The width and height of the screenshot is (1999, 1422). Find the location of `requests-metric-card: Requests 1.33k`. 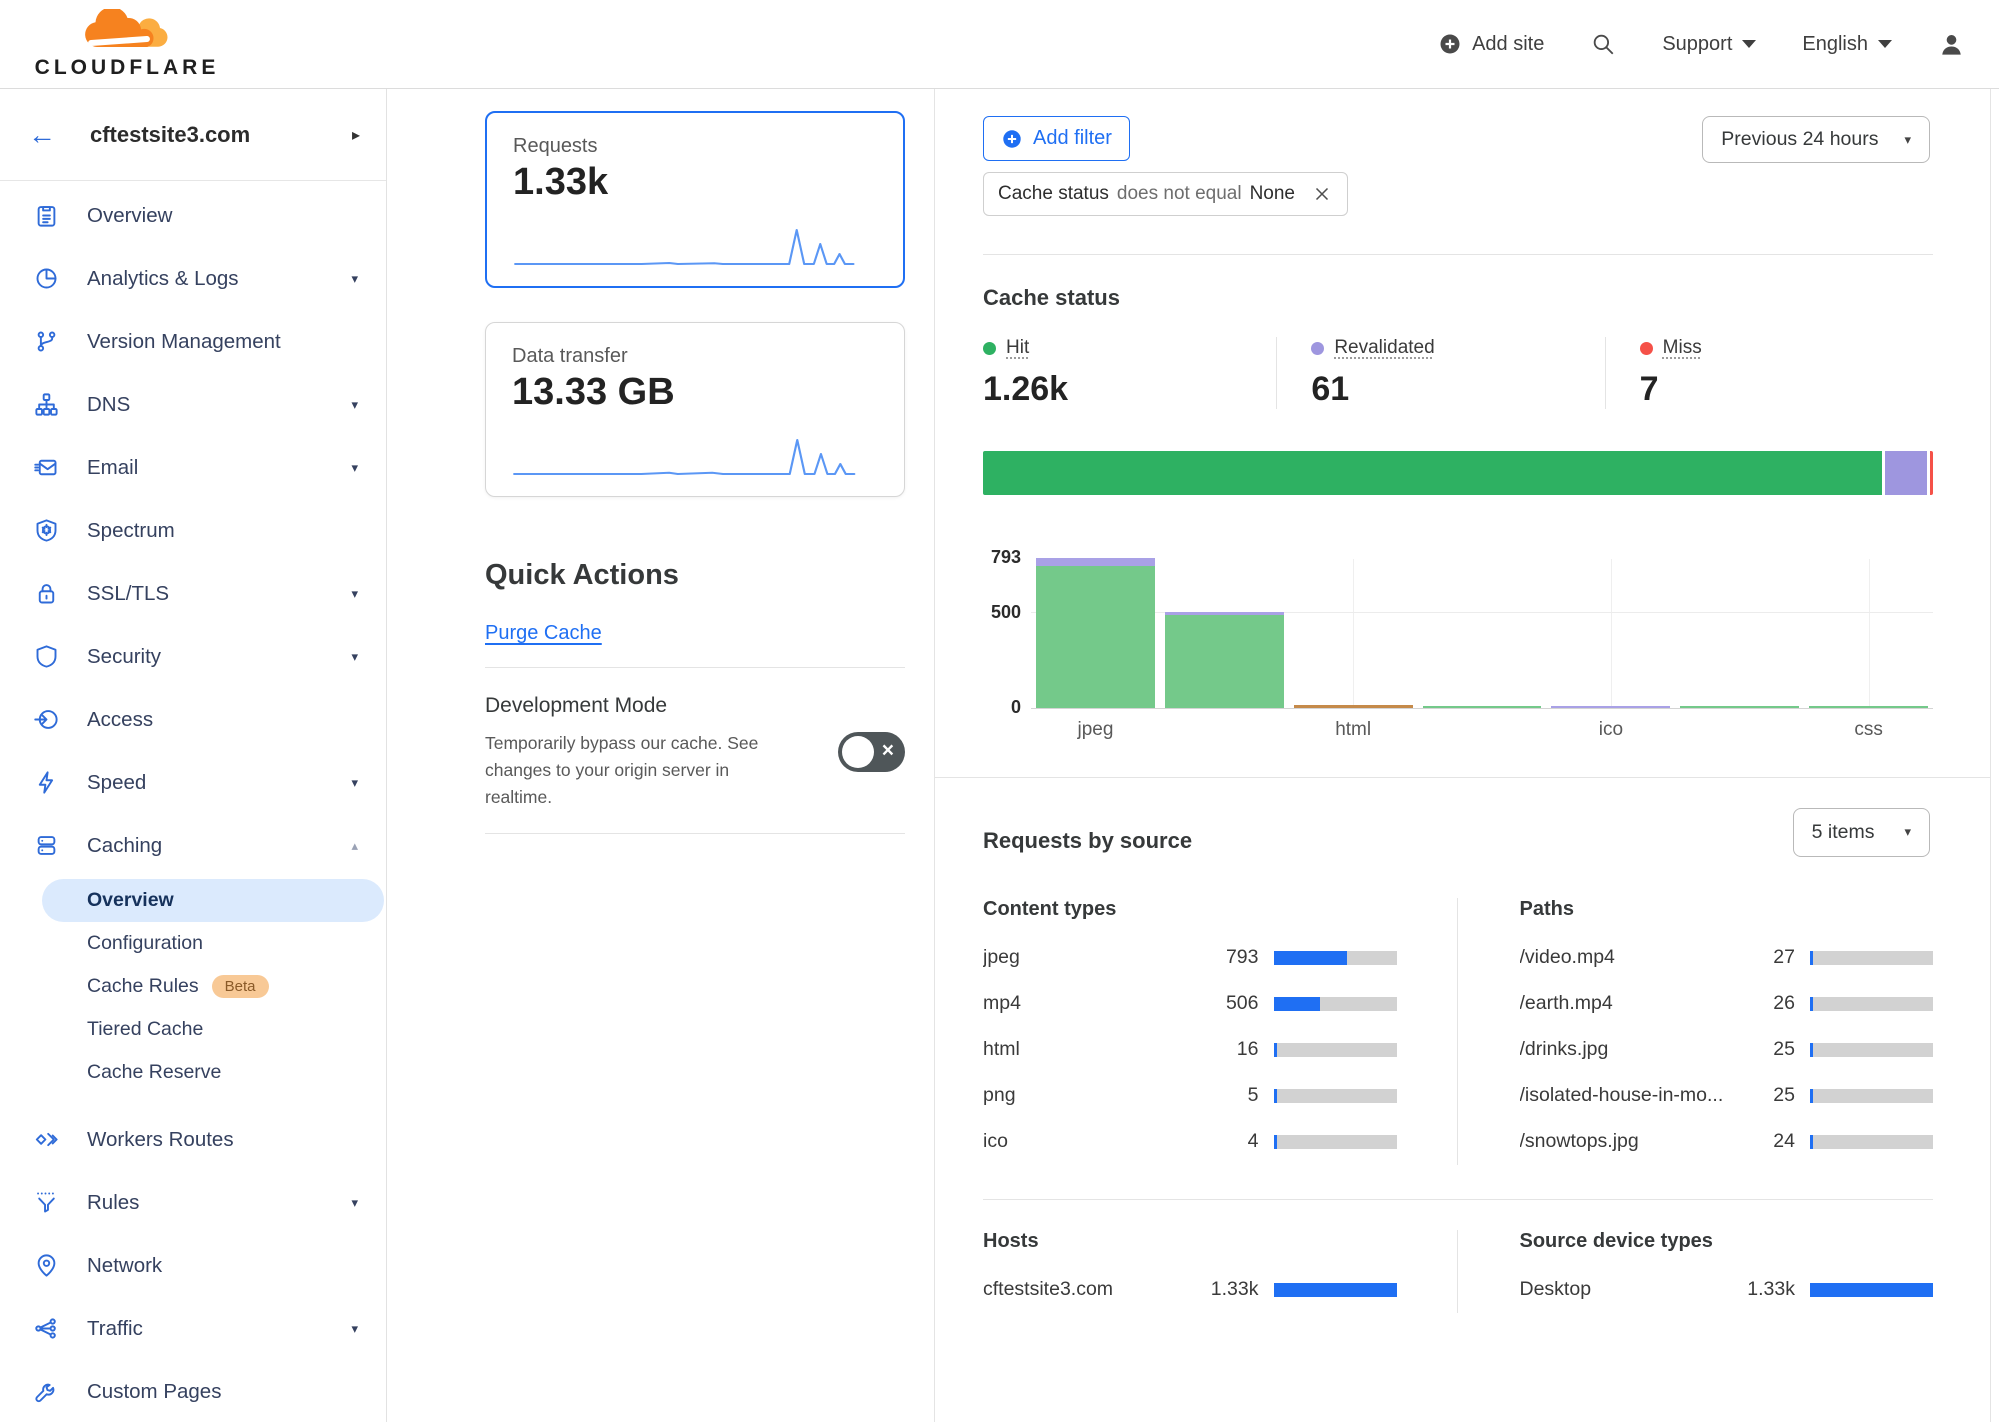

requests-metric-card: Requests 1.33k is located at coordinates (695, 199).